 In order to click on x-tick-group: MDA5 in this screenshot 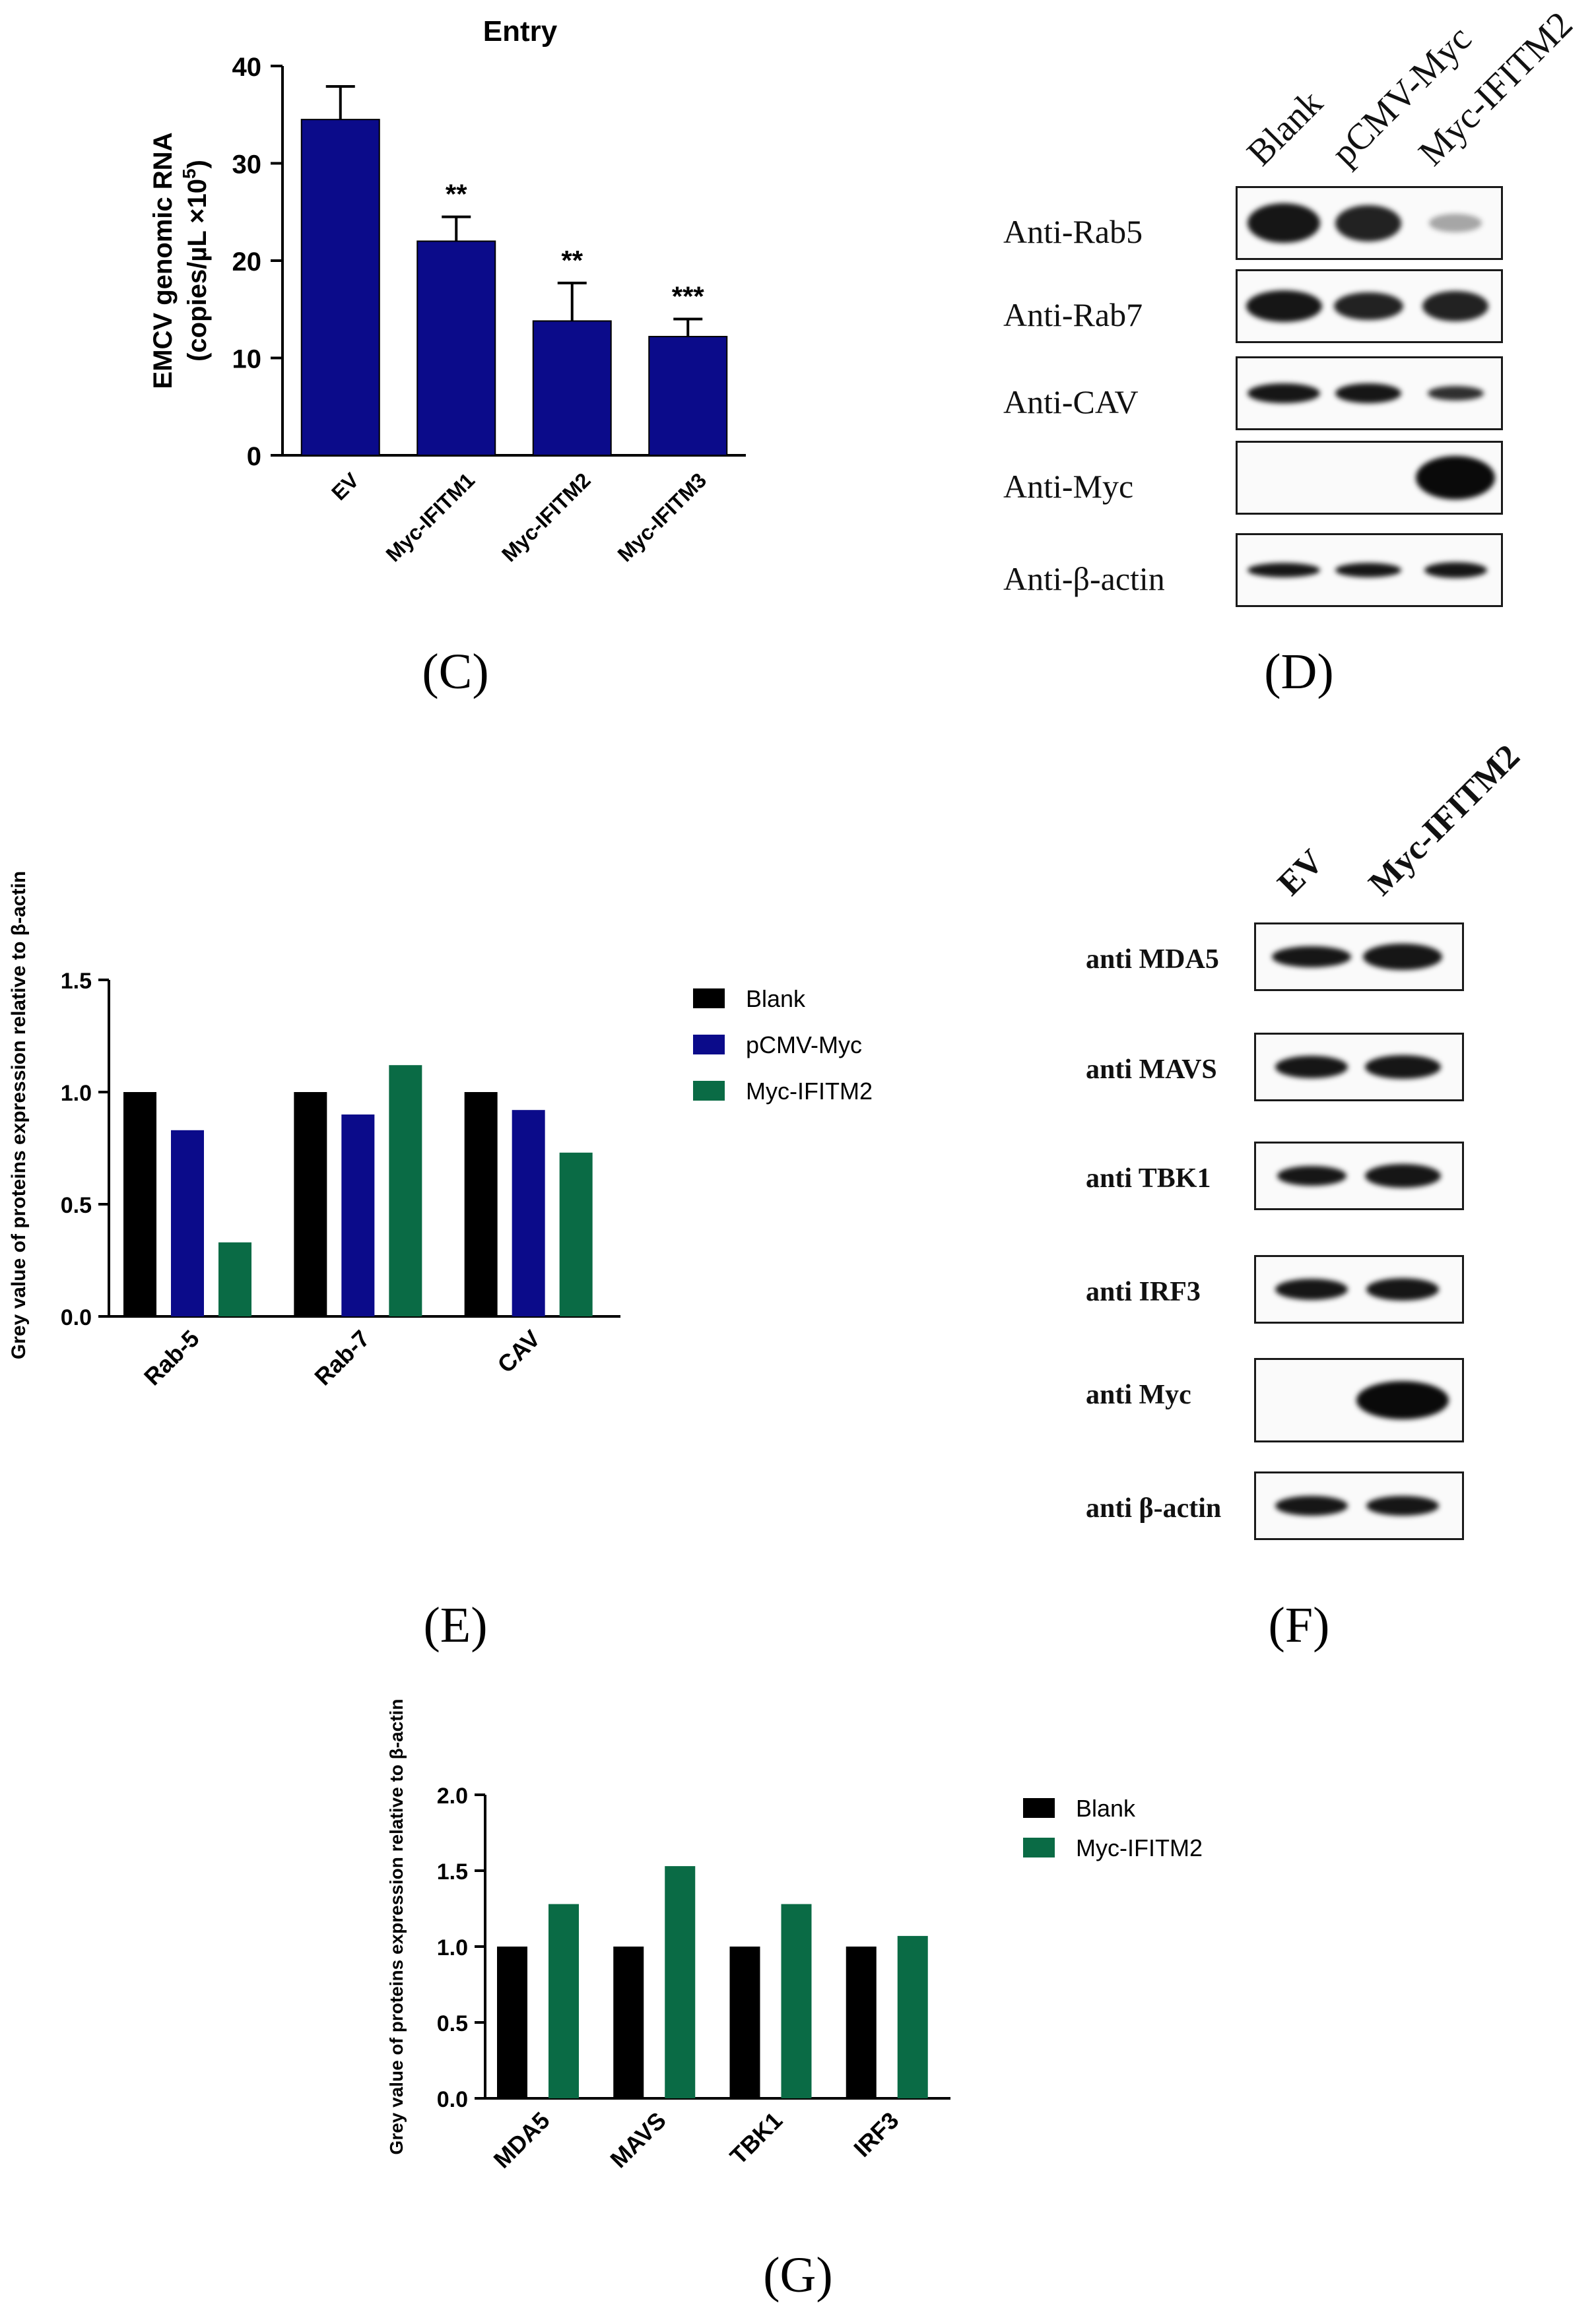, I will do `click(521, 2140)`.